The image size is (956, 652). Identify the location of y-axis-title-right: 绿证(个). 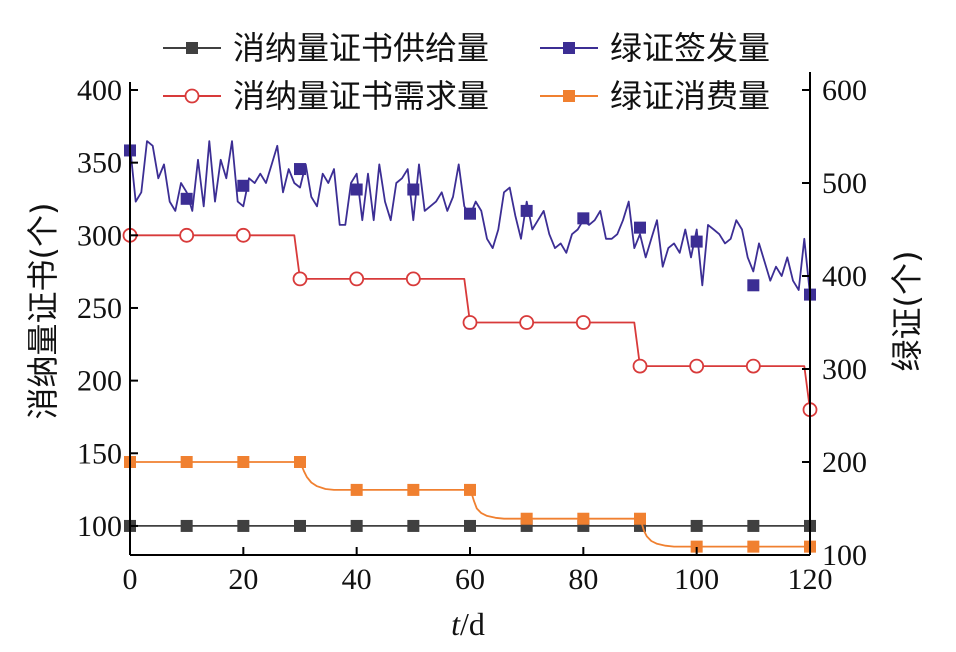
(907, 311).